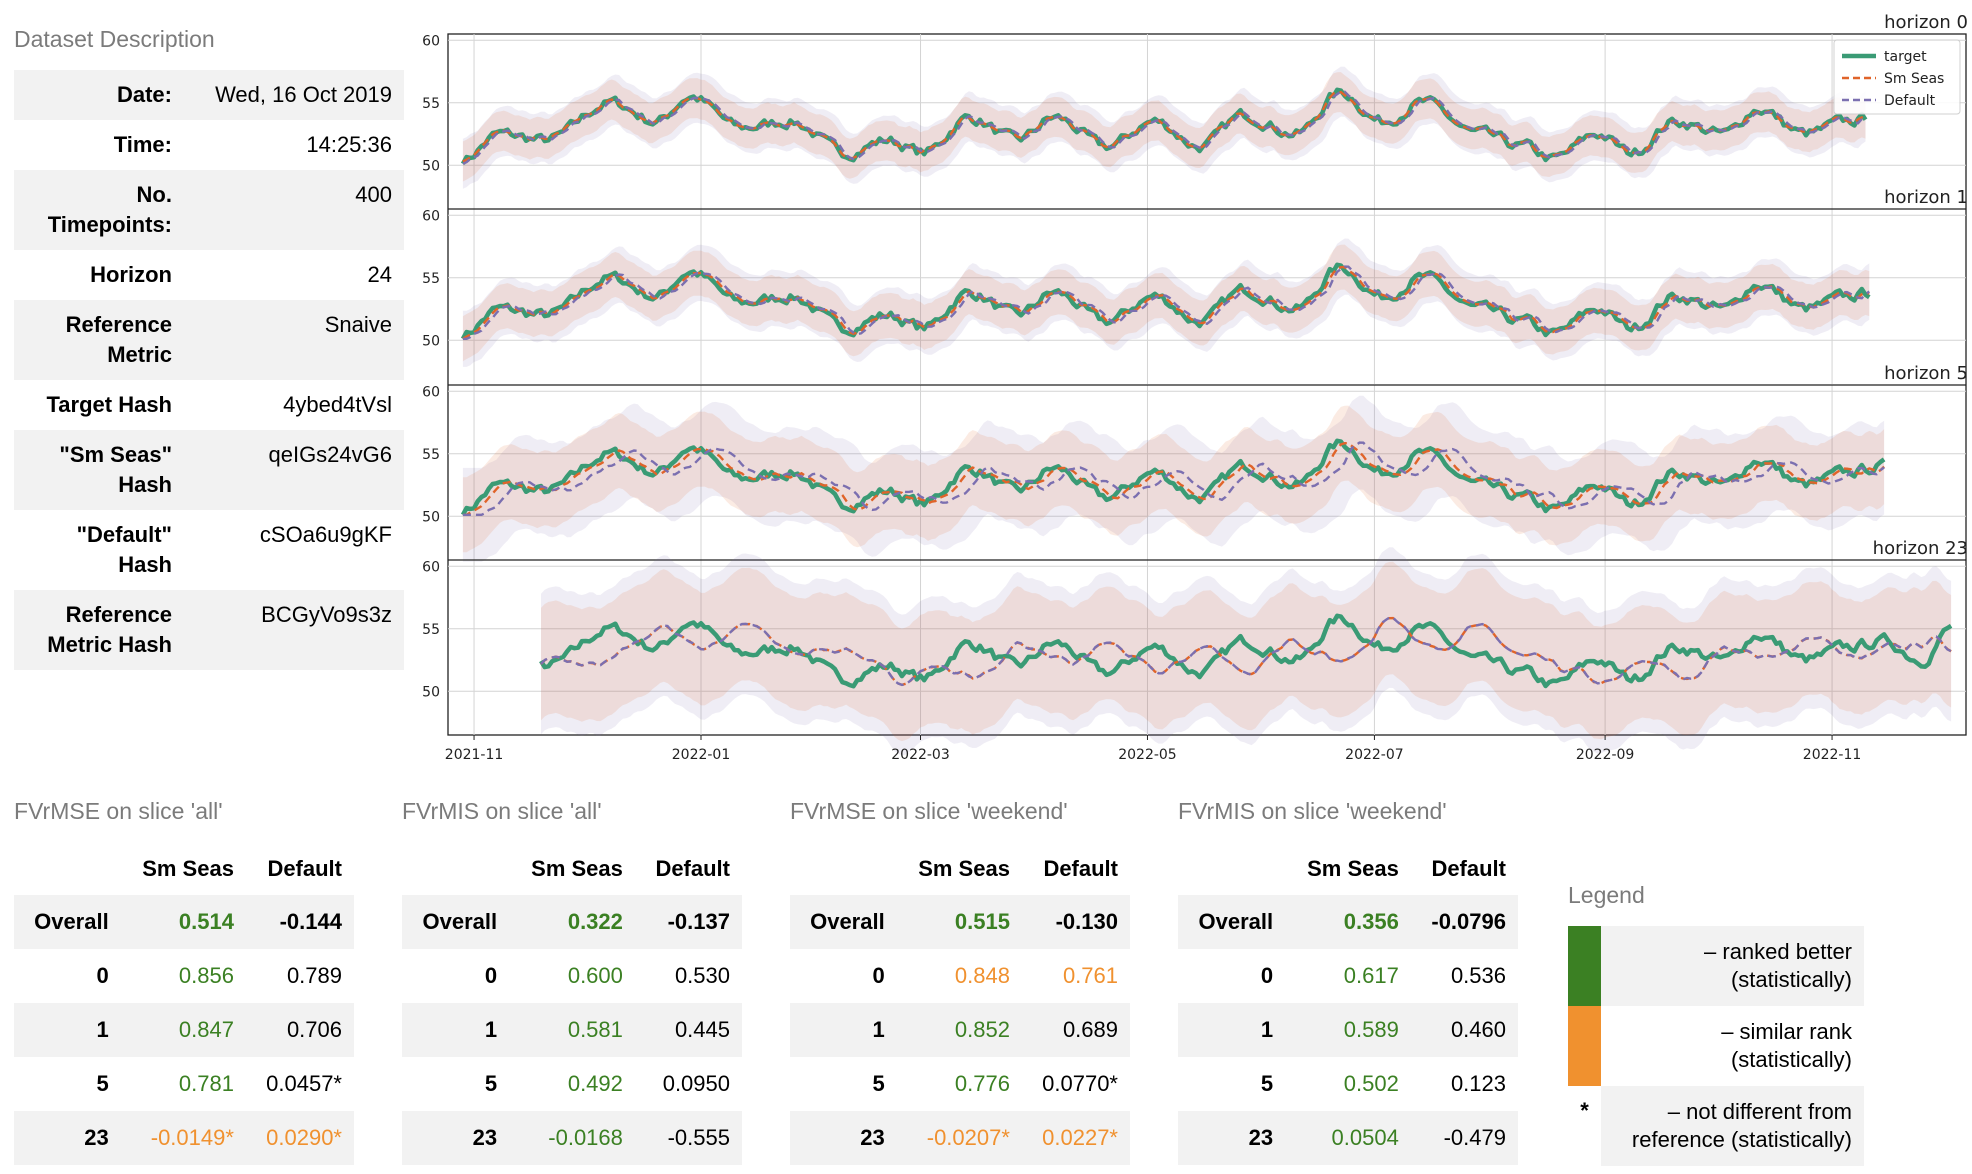 The width and height of the screenshot is (1972, 1174). Describe the element at coordinates (456, 1030) in the screenshot. I see `row-label: 1` at that location.